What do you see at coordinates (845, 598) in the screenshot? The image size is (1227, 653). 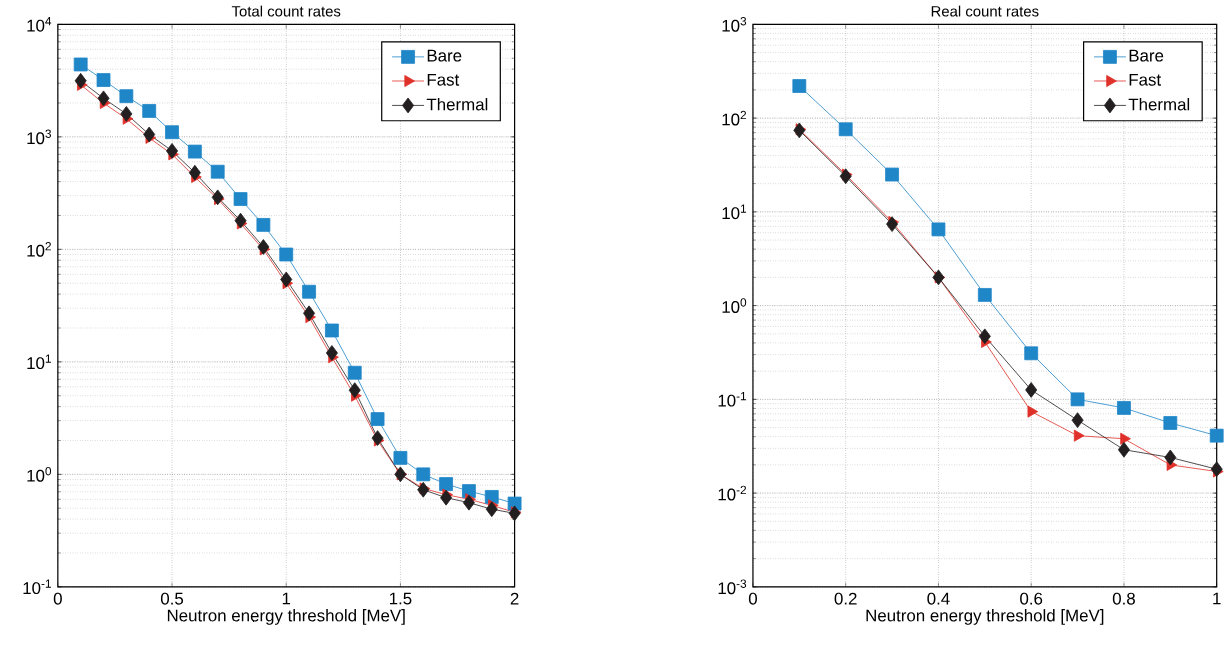 I see `x-tick-label: 0.2` at bounding box center [845, 598].